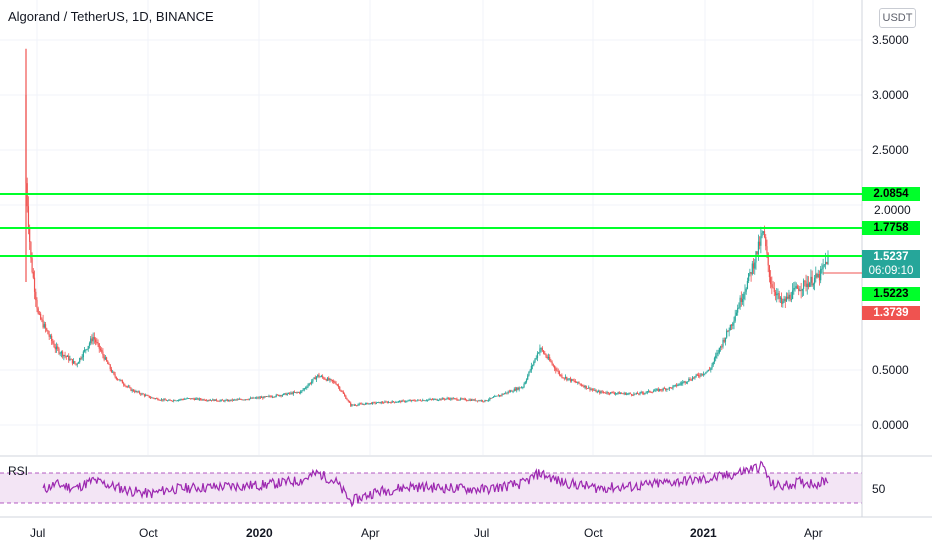  What do you see at coordinates (897, 18) in the screenshot?
I see `currency-badge: USDT` at bounding box center [897, 18].